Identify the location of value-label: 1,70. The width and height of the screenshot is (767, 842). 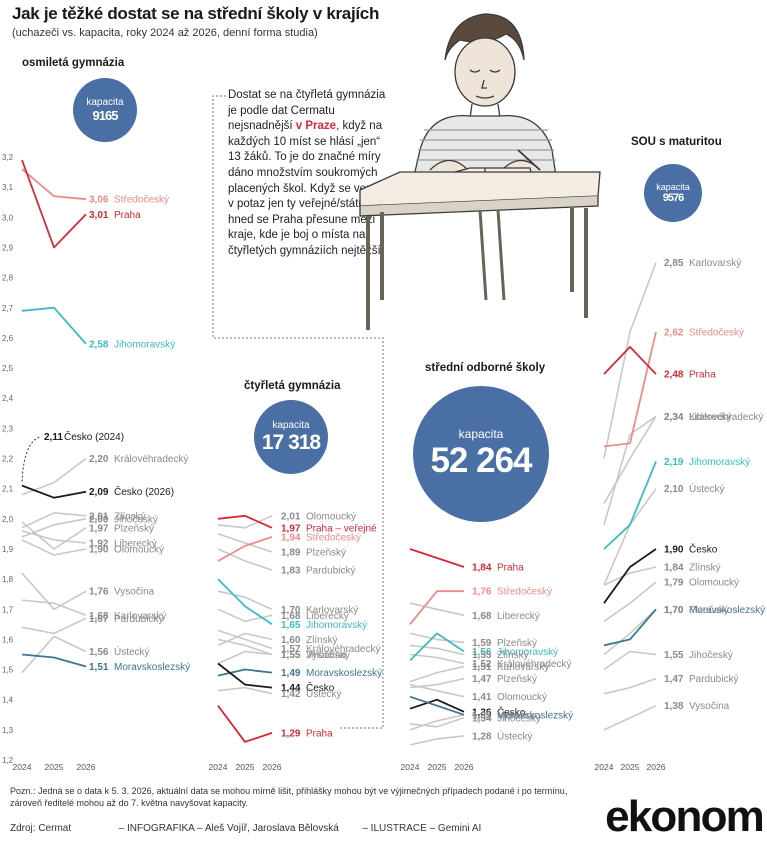
(674, 610).